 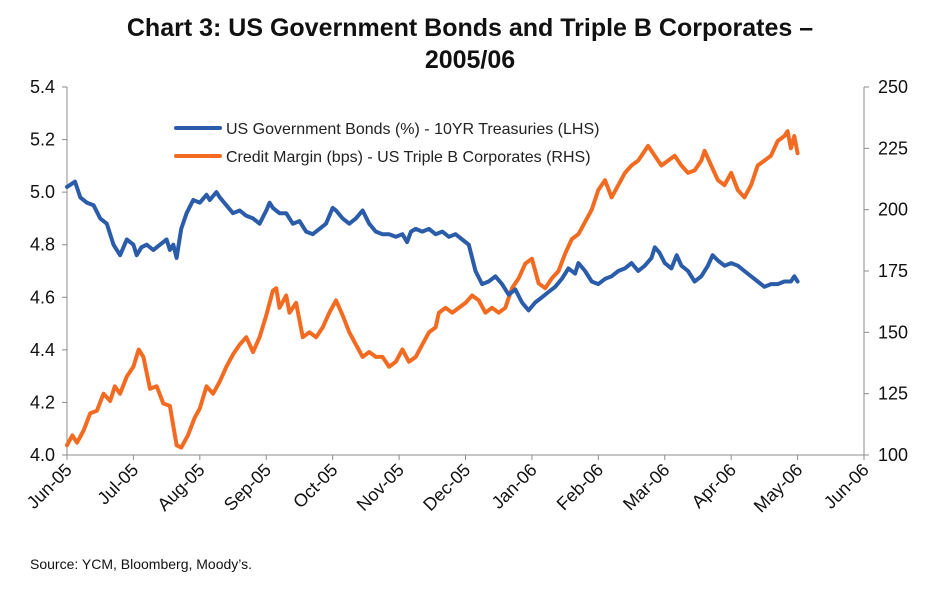 What do you see at coordinates (42, 192) in the screenshot?
I see `left-y-tick-label: 5.0` at bounding box center [42, 192].